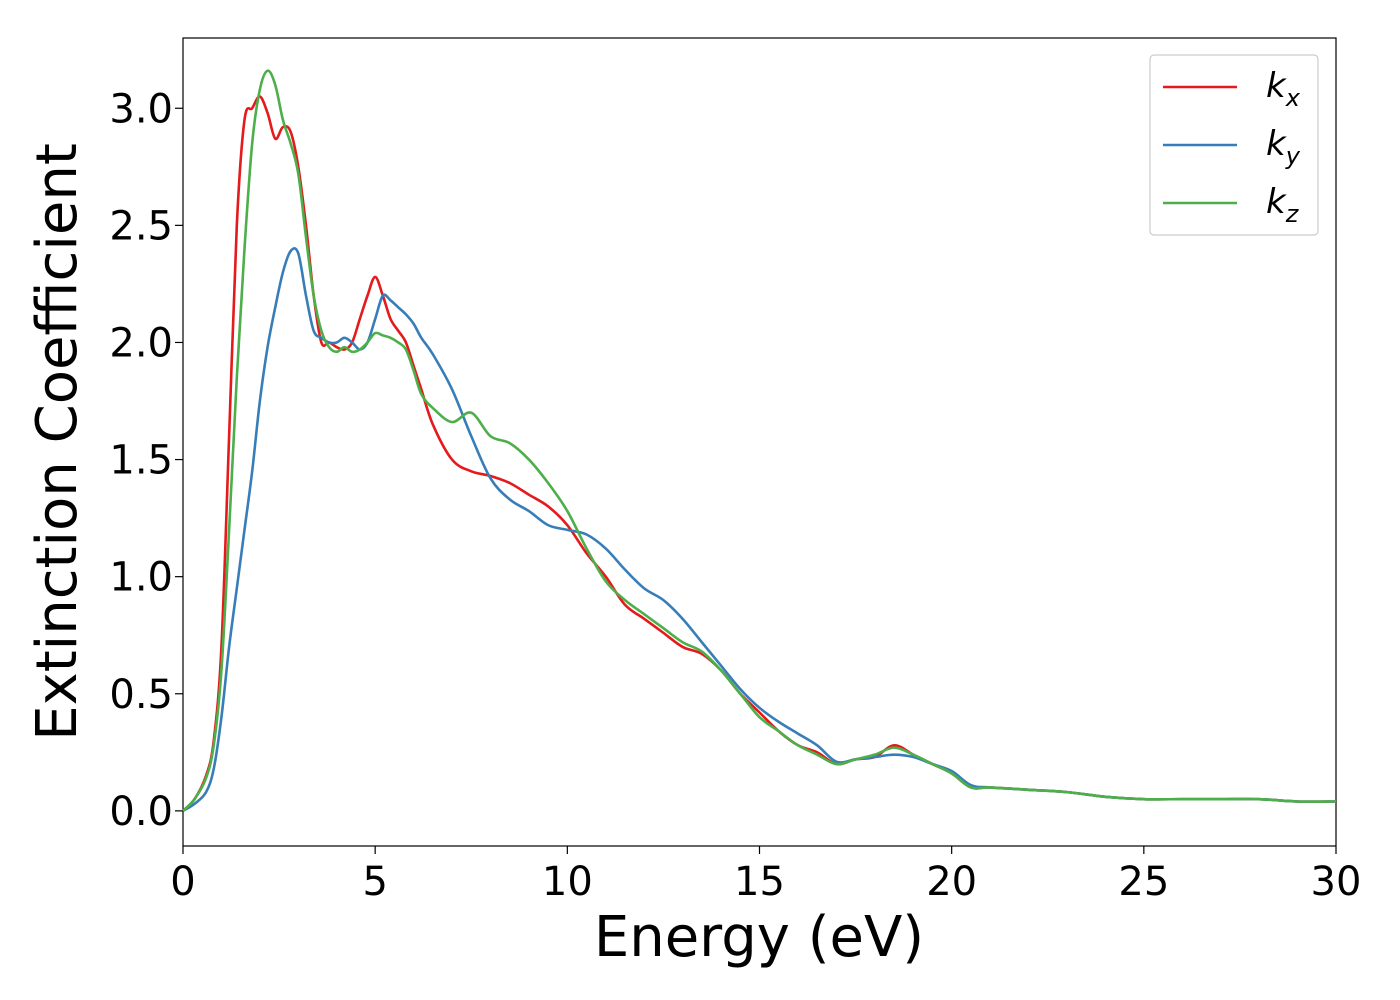 The width and height of the screenshot is (1400, 1000). I want to click on x-axis-ticks: 0 5 10 15 20 25 30, so click(765, 875).